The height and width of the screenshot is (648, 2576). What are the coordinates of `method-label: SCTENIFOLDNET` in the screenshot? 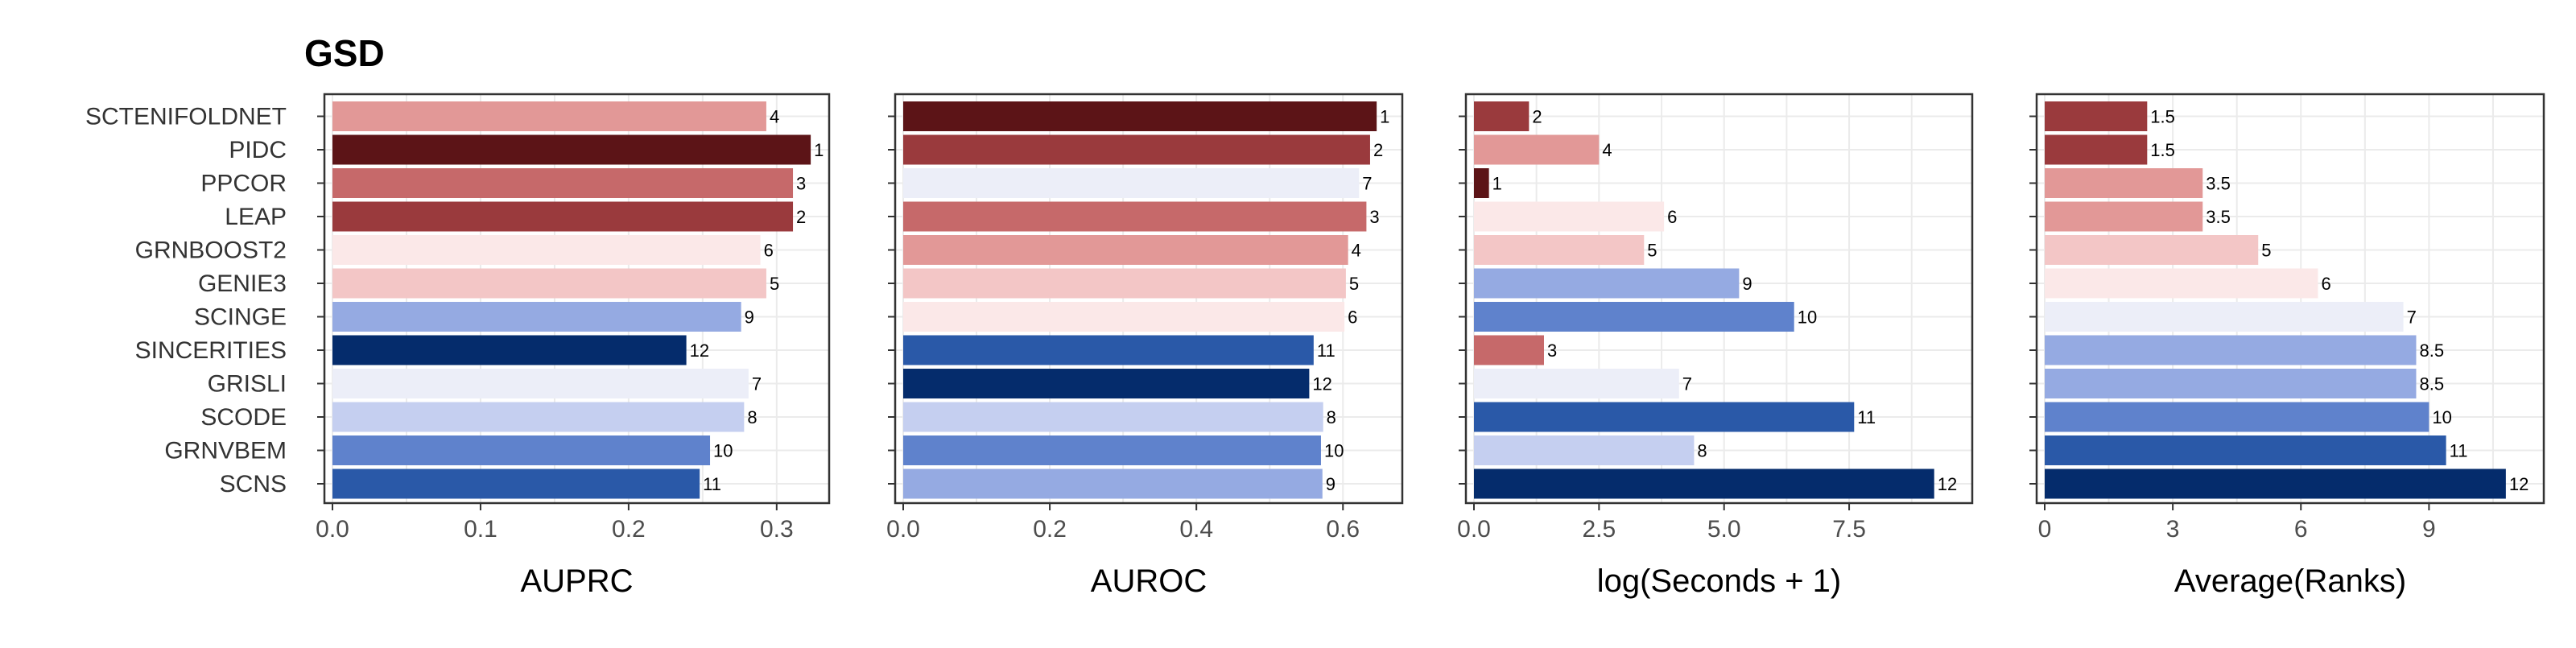 It's located at (186, 117).